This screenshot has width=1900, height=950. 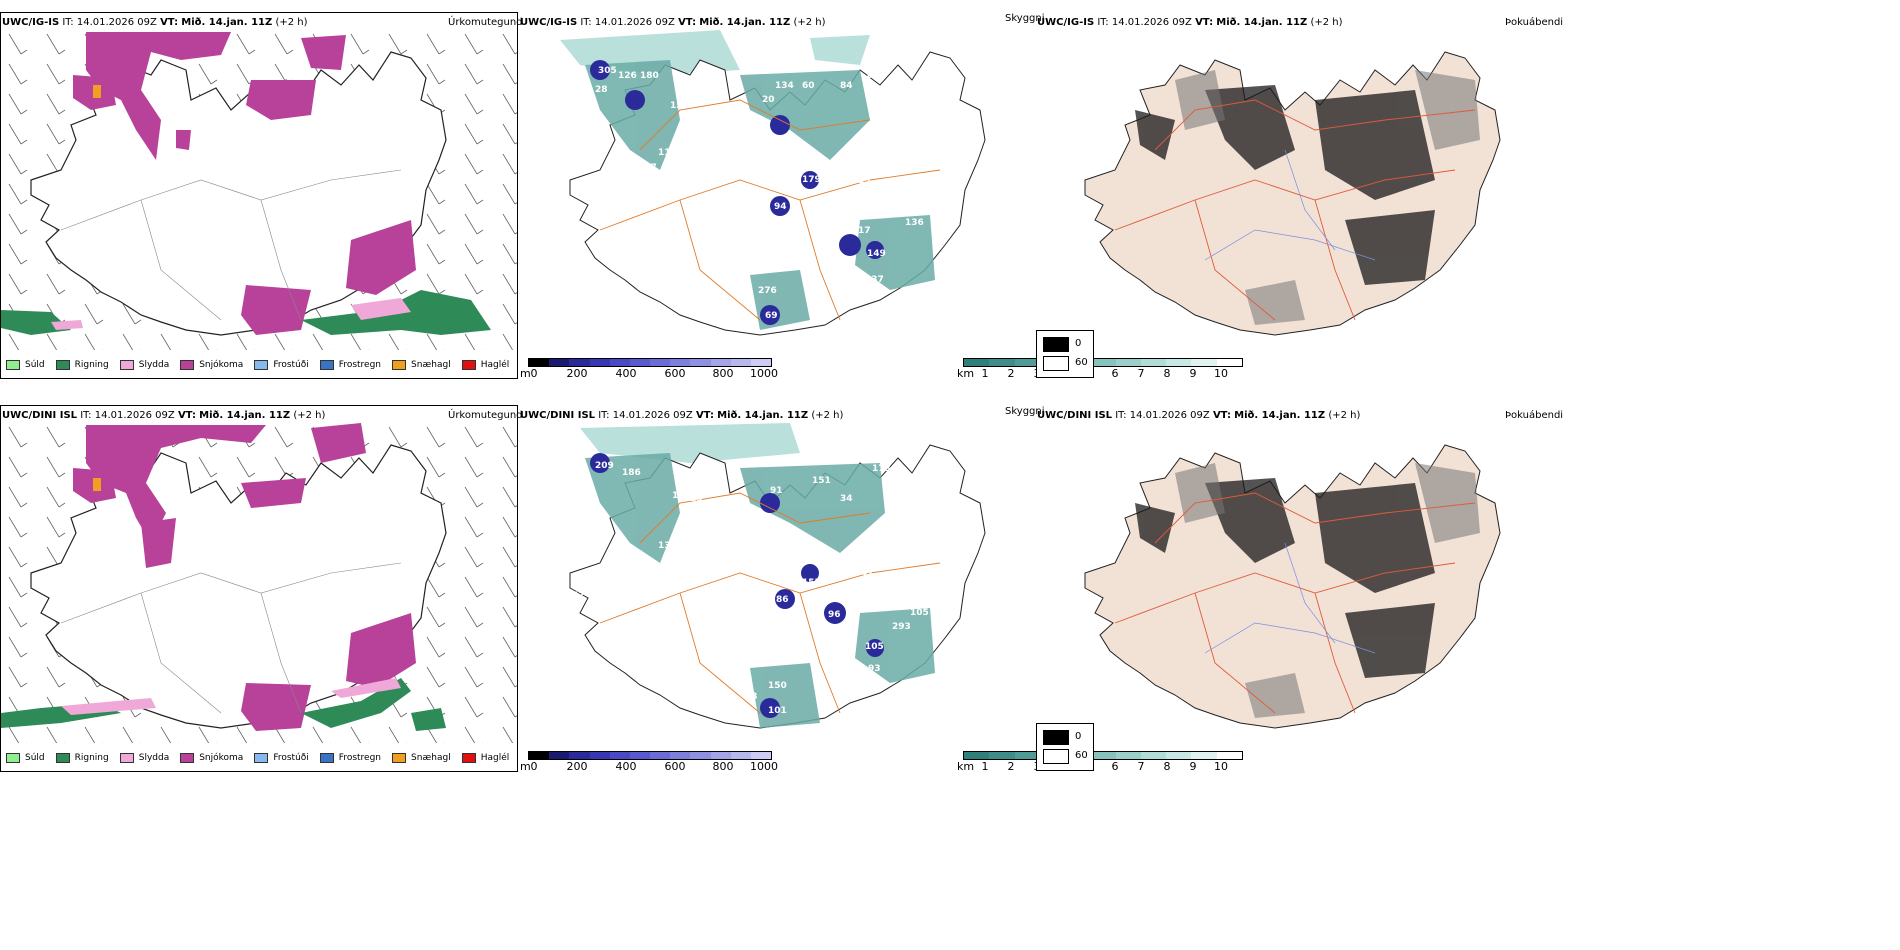 I want to click on svg-text: 115, so click(x=744, y=126).